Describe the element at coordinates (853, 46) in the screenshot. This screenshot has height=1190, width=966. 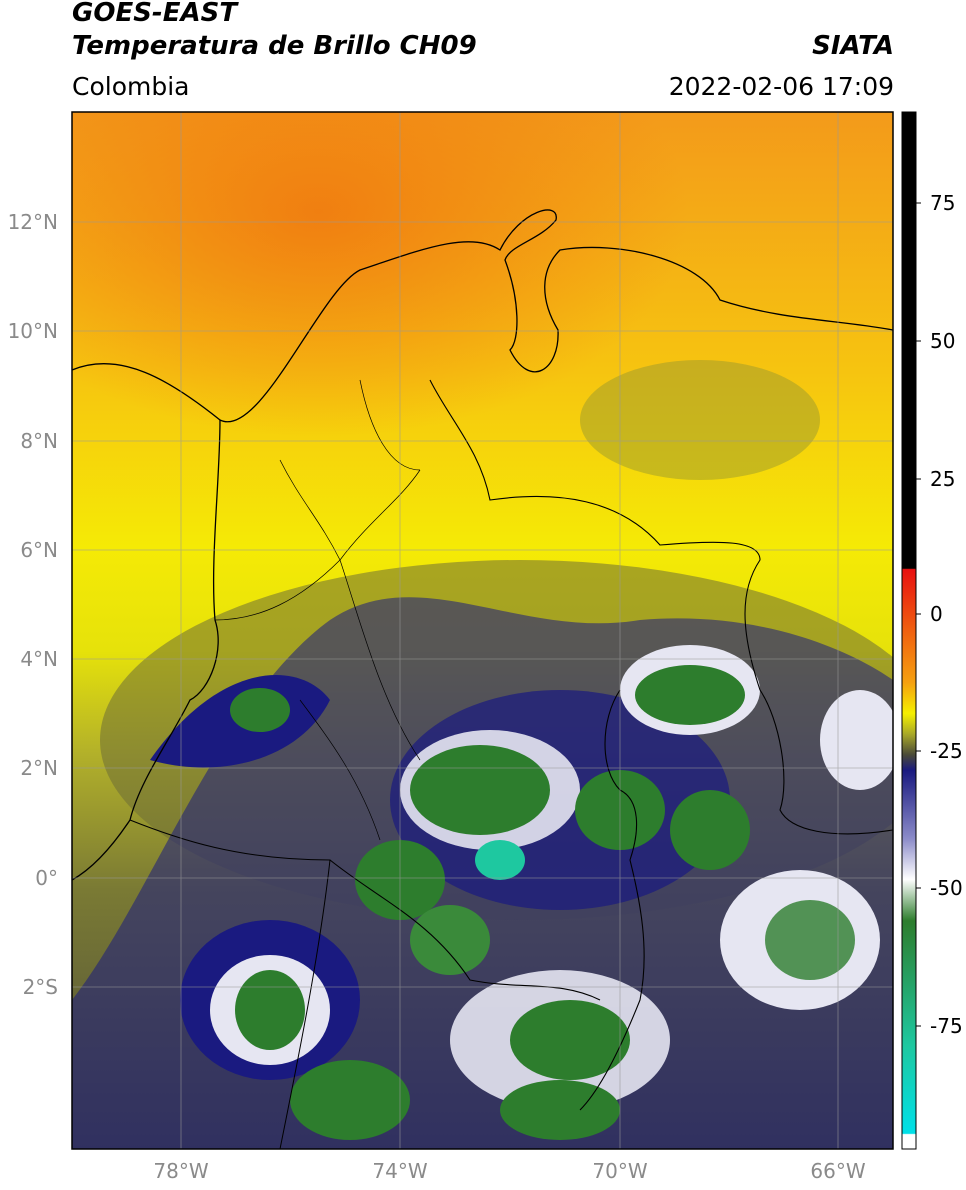
I see `source-label: SIATA` at that location.